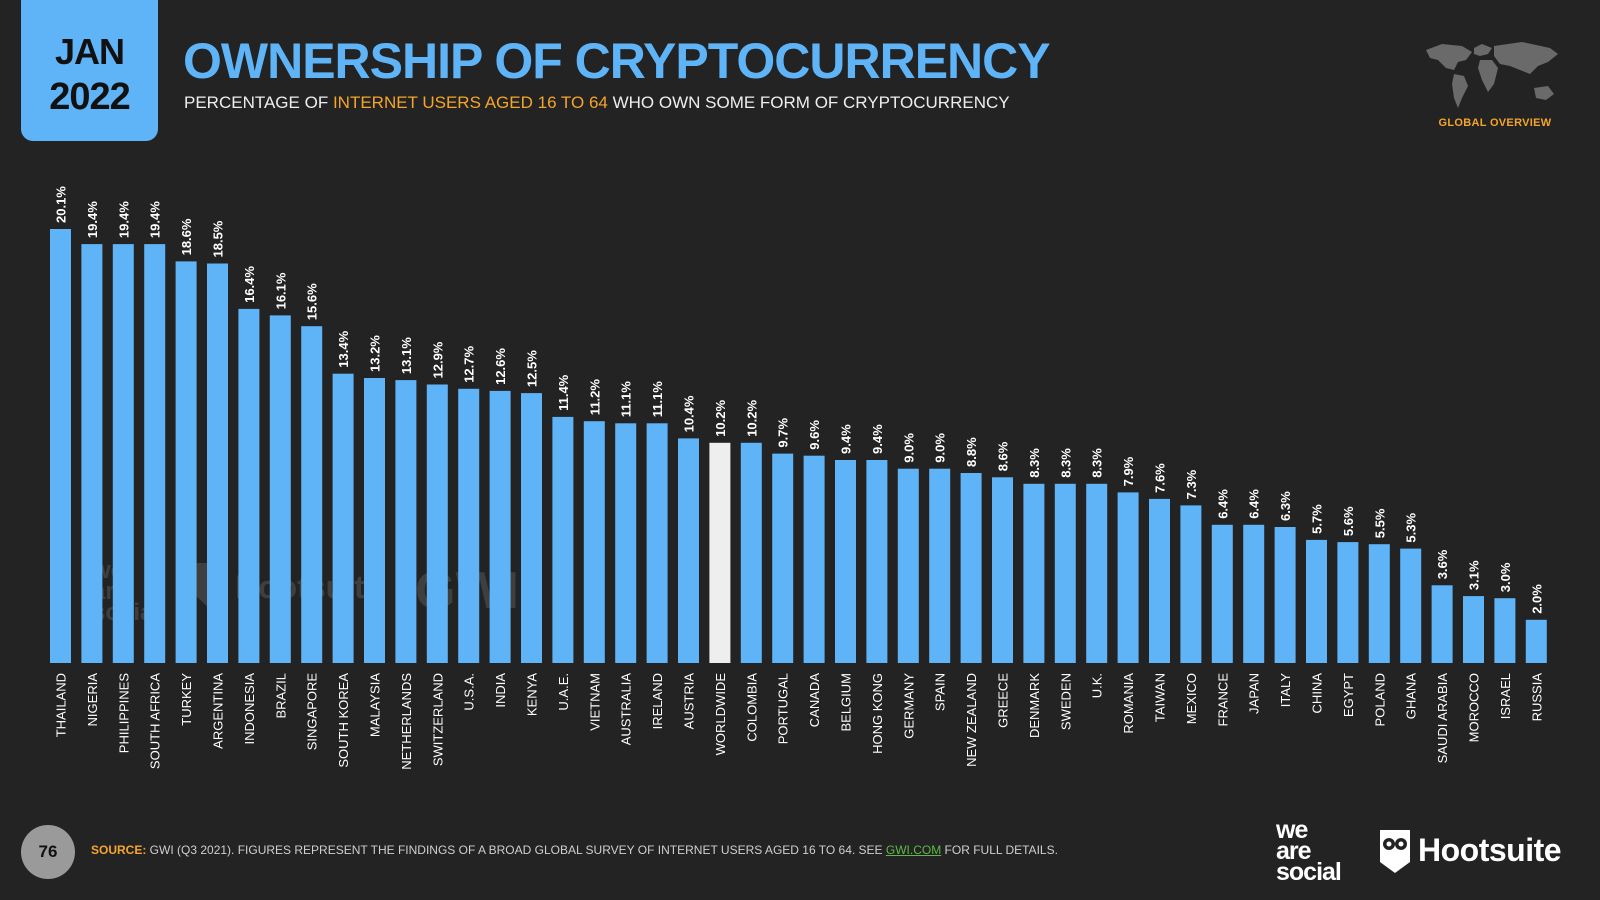 This screenshot has height=900, width=1600. I want to click on value-label: 5.7%, so click(1317, 519).